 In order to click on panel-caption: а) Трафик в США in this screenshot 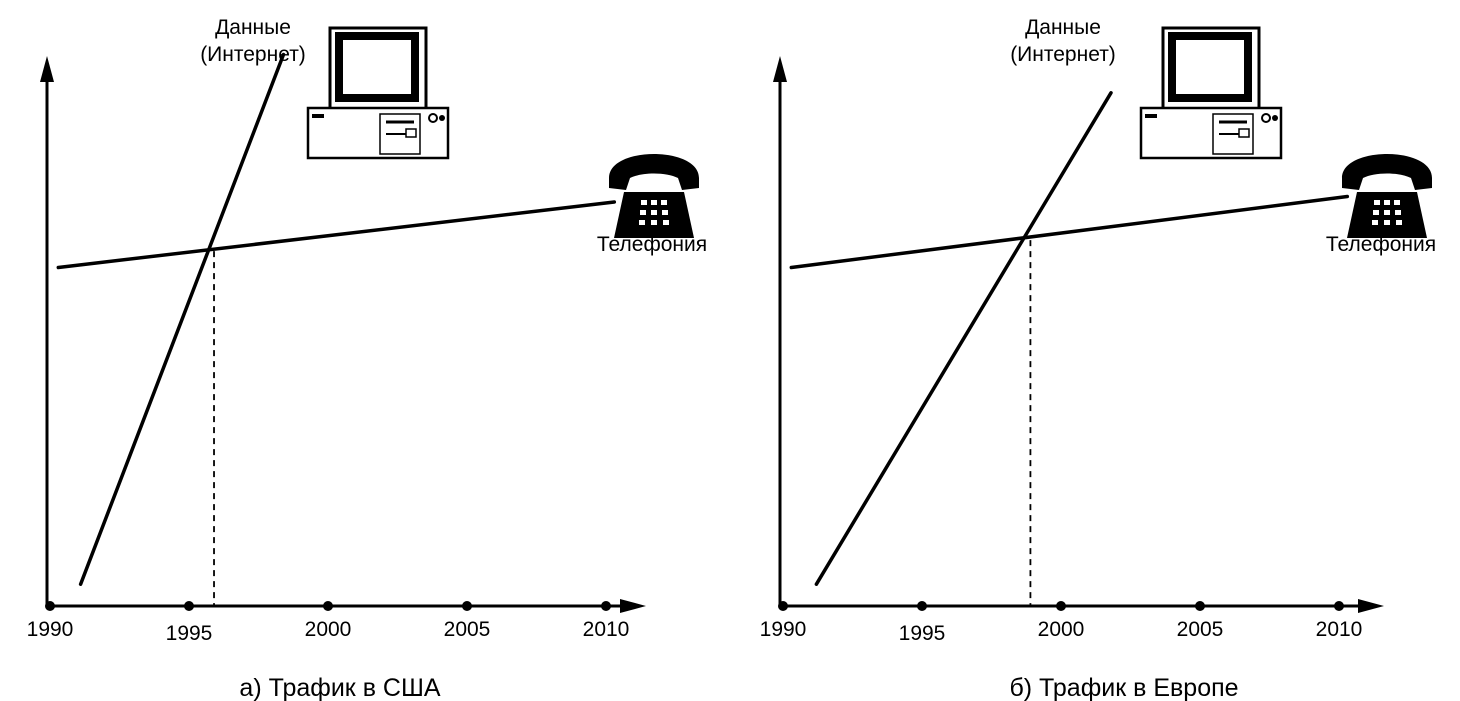, I will do `click(339, 687)`.